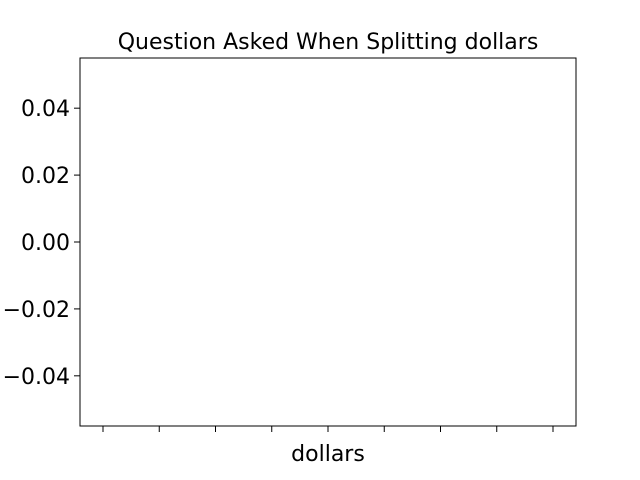 This screenshot has height=480, width=640. Describe the element at coordinates (45, 176) in the screenshot. I see `y-tick-label: 0.02` at that location.